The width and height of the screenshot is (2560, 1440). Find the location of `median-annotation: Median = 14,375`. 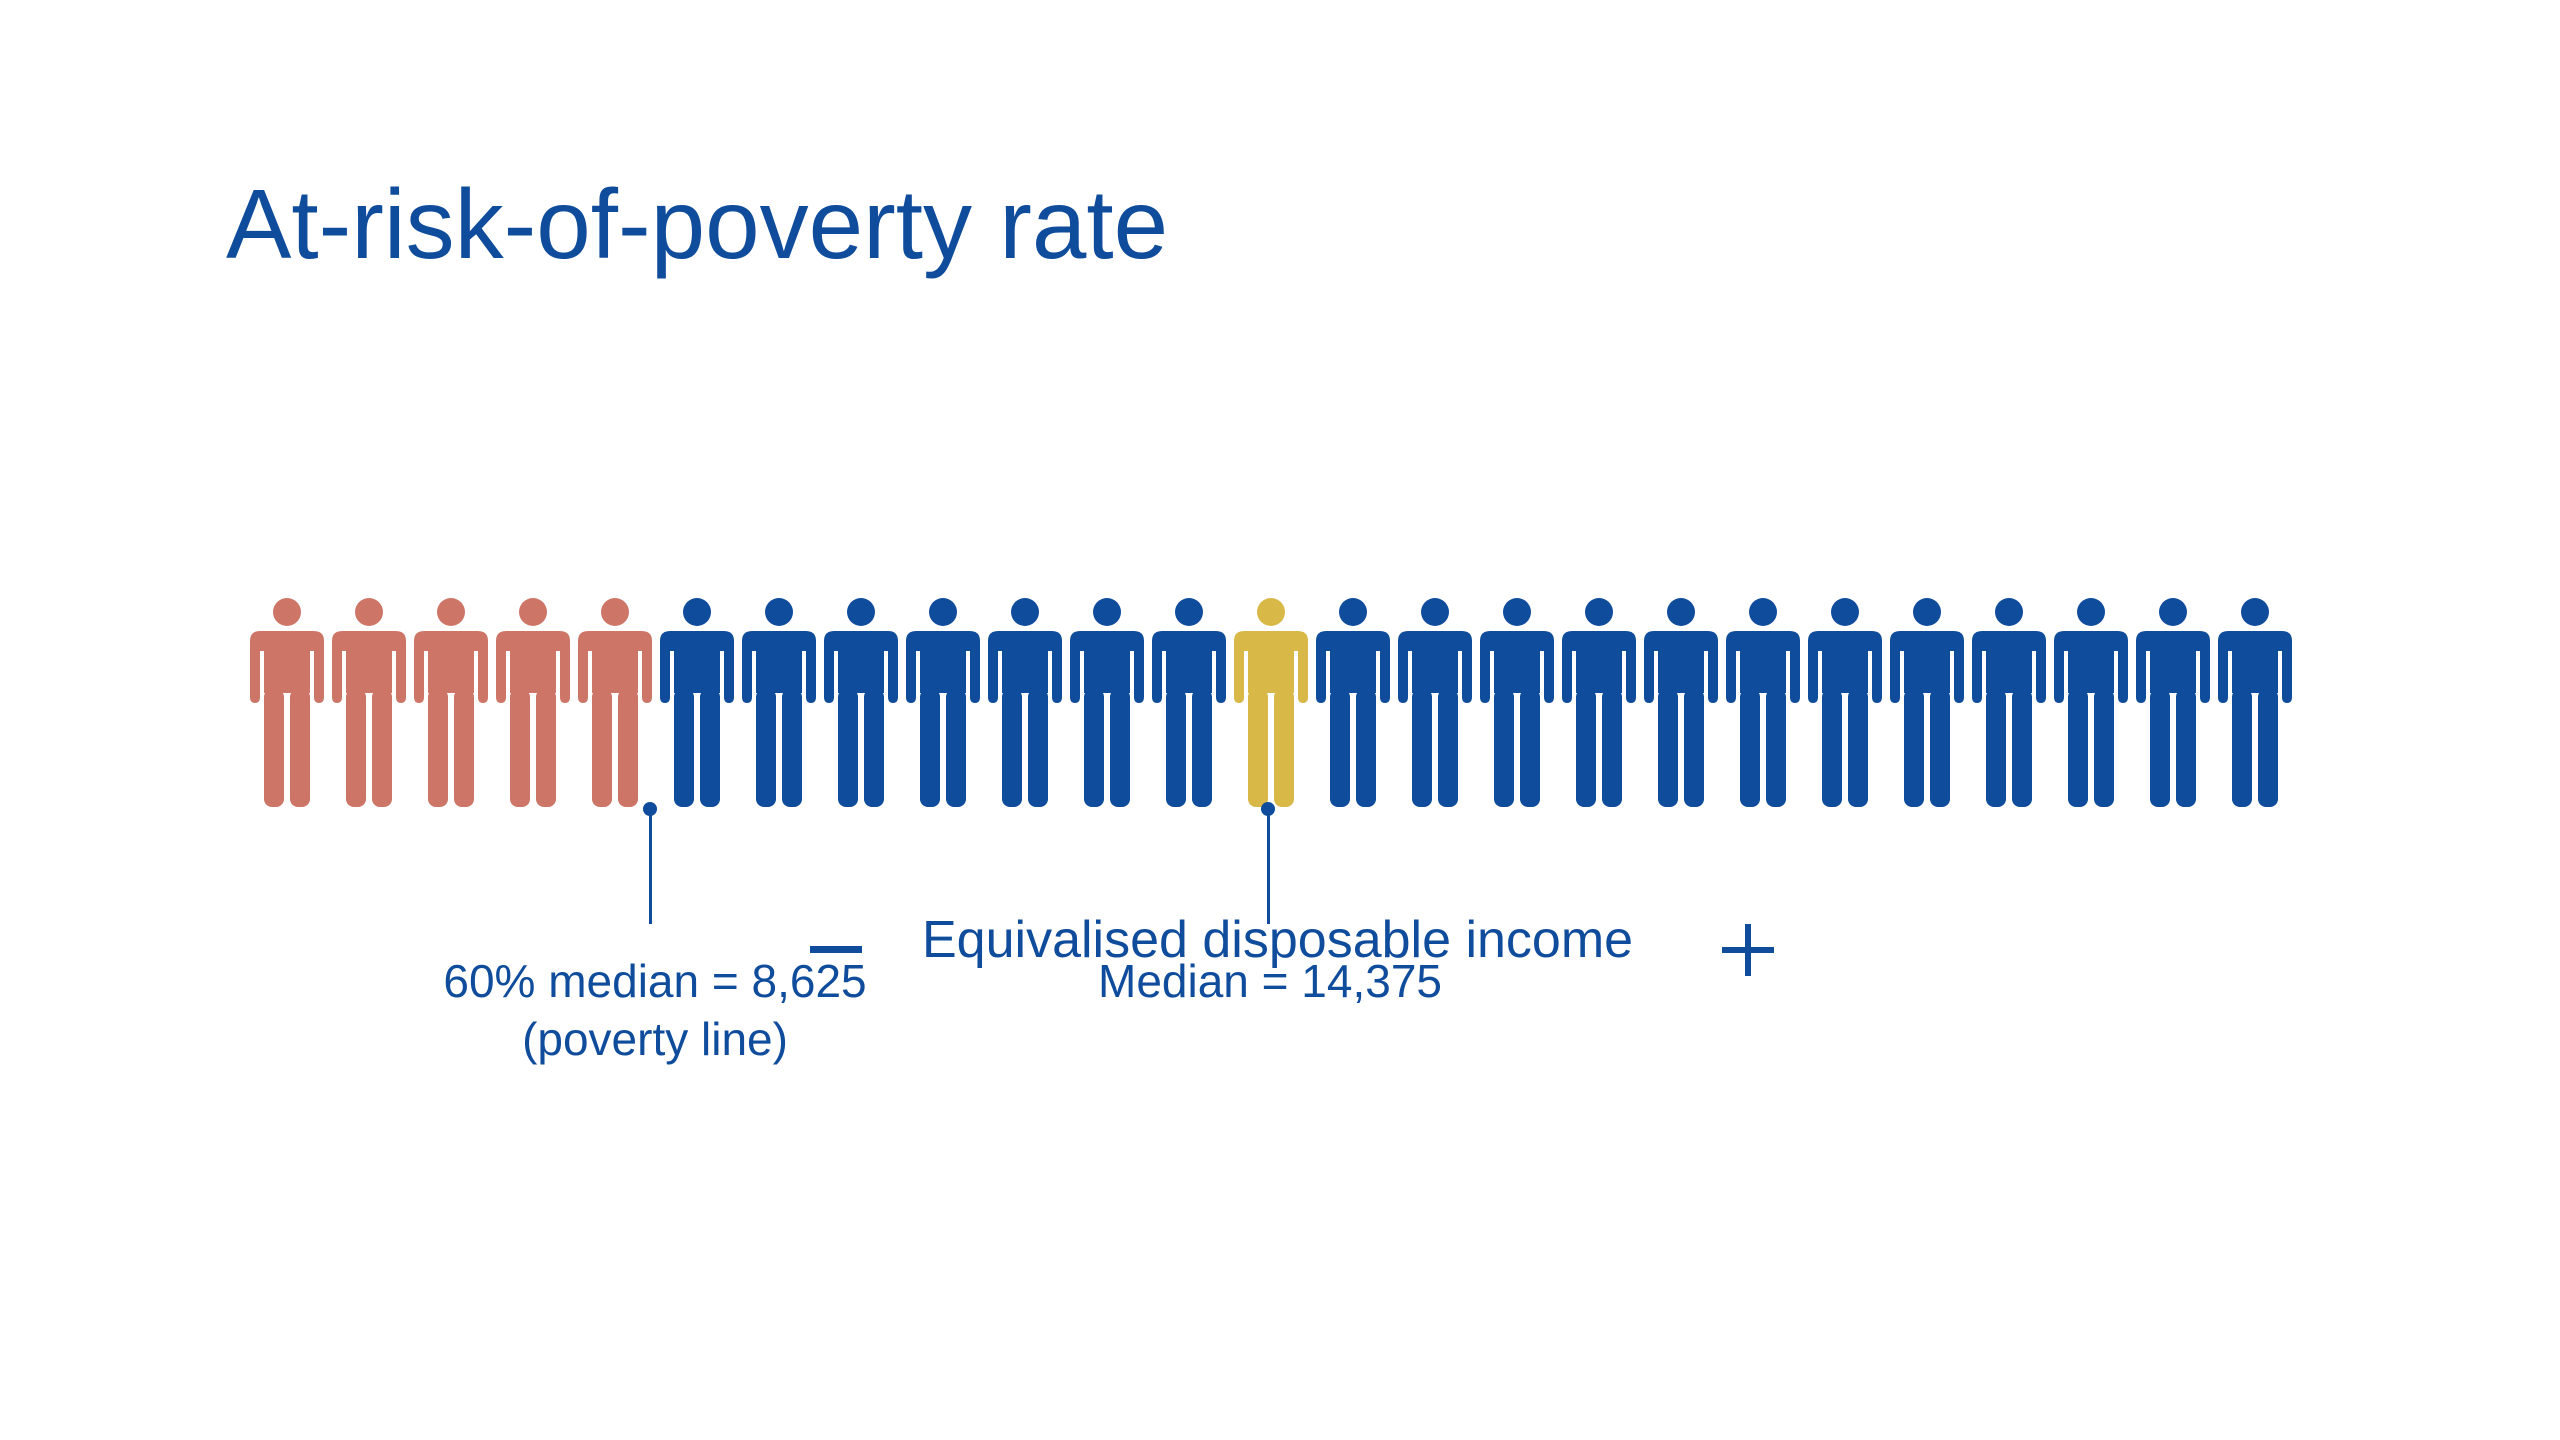

median-annotation: Median = 14,375 is located at coordinates (1270, 981).